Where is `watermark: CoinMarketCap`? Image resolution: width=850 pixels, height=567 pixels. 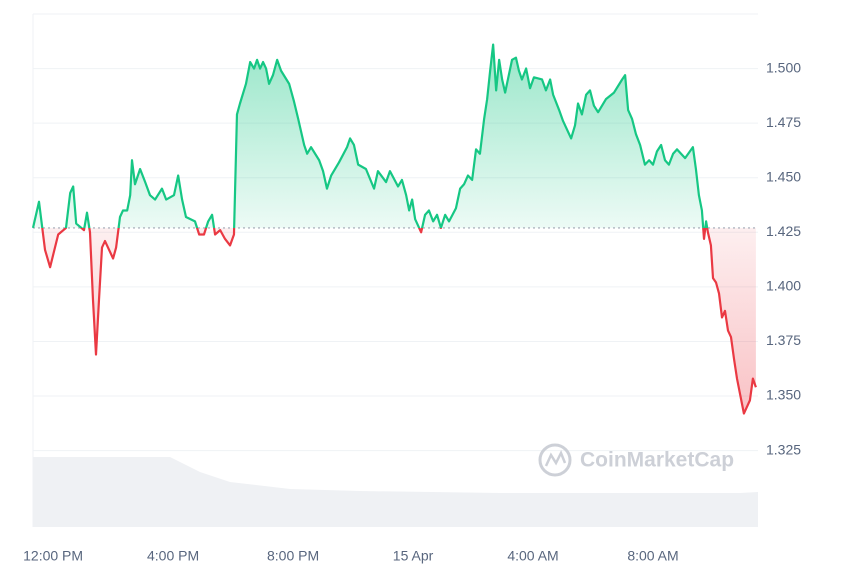 watermark: CoinMarketCap is located at coordinates (636, 460).